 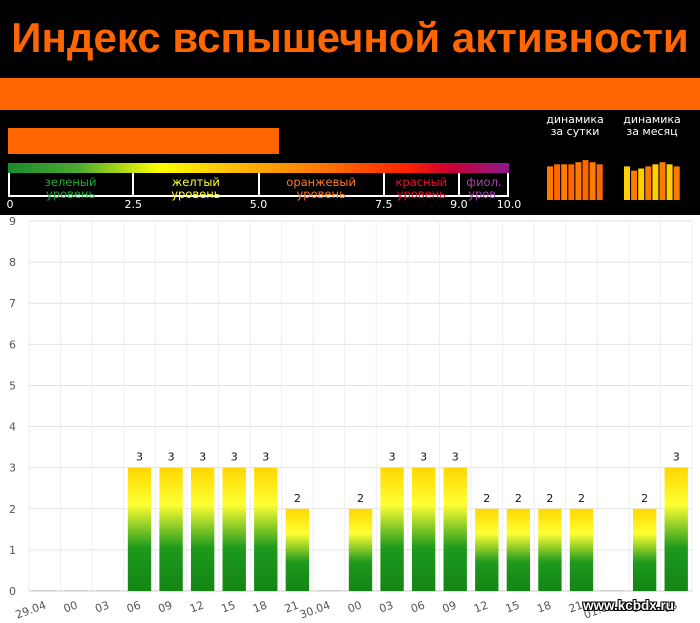 What do you see at coordinates (12, 221) in the screenshot?
I see `y-tick-label: 9` at bounding box center [12, 221].